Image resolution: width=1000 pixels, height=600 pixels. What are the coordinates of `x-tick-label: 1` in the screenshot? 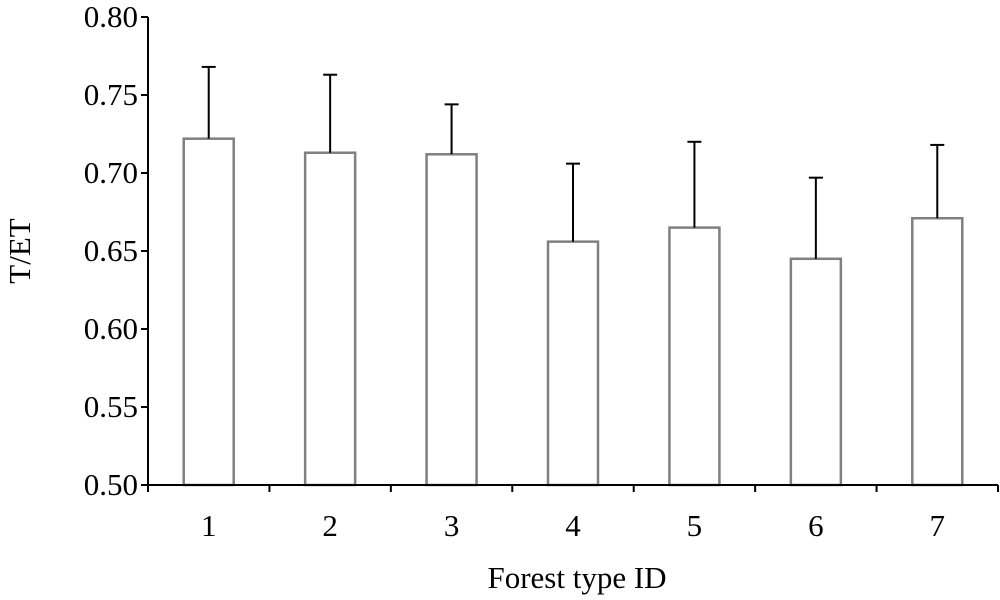 It's located at (209, 525).